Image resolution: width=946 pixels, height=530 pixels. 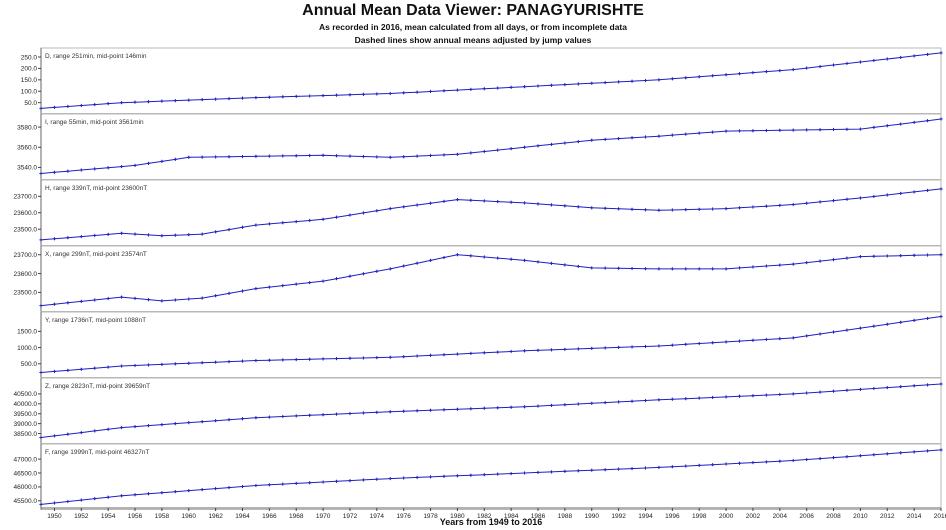 I want to click on y-tick-label-X: 23600.0, so click(x=26, y=274).